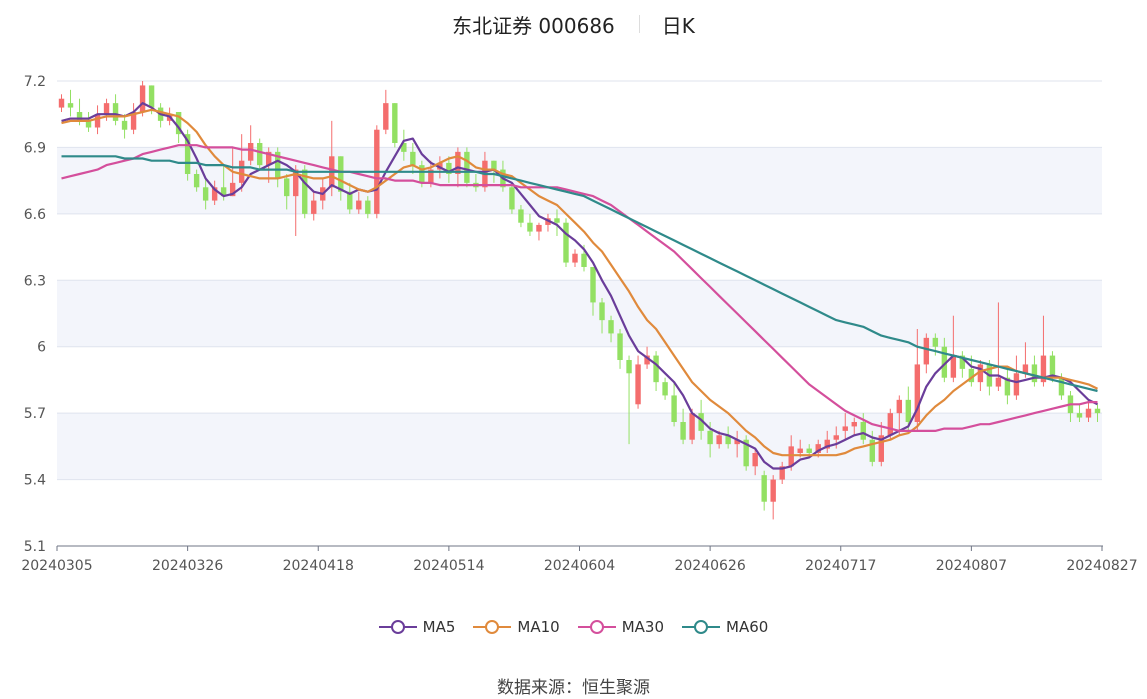 The width and height of the screenshot is (1147, 699). Describe the element at coordinates (41, 348) in the screenshot. I see `y-tick-label: 6` at that location.